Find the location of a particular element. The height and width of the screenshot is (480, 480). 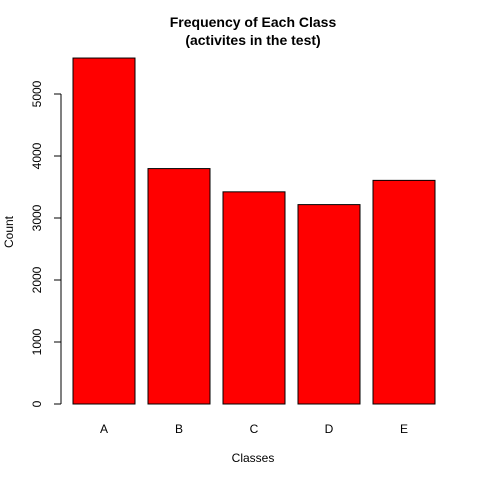

x-tick-label-A: A is located at coordinates (104, 429).